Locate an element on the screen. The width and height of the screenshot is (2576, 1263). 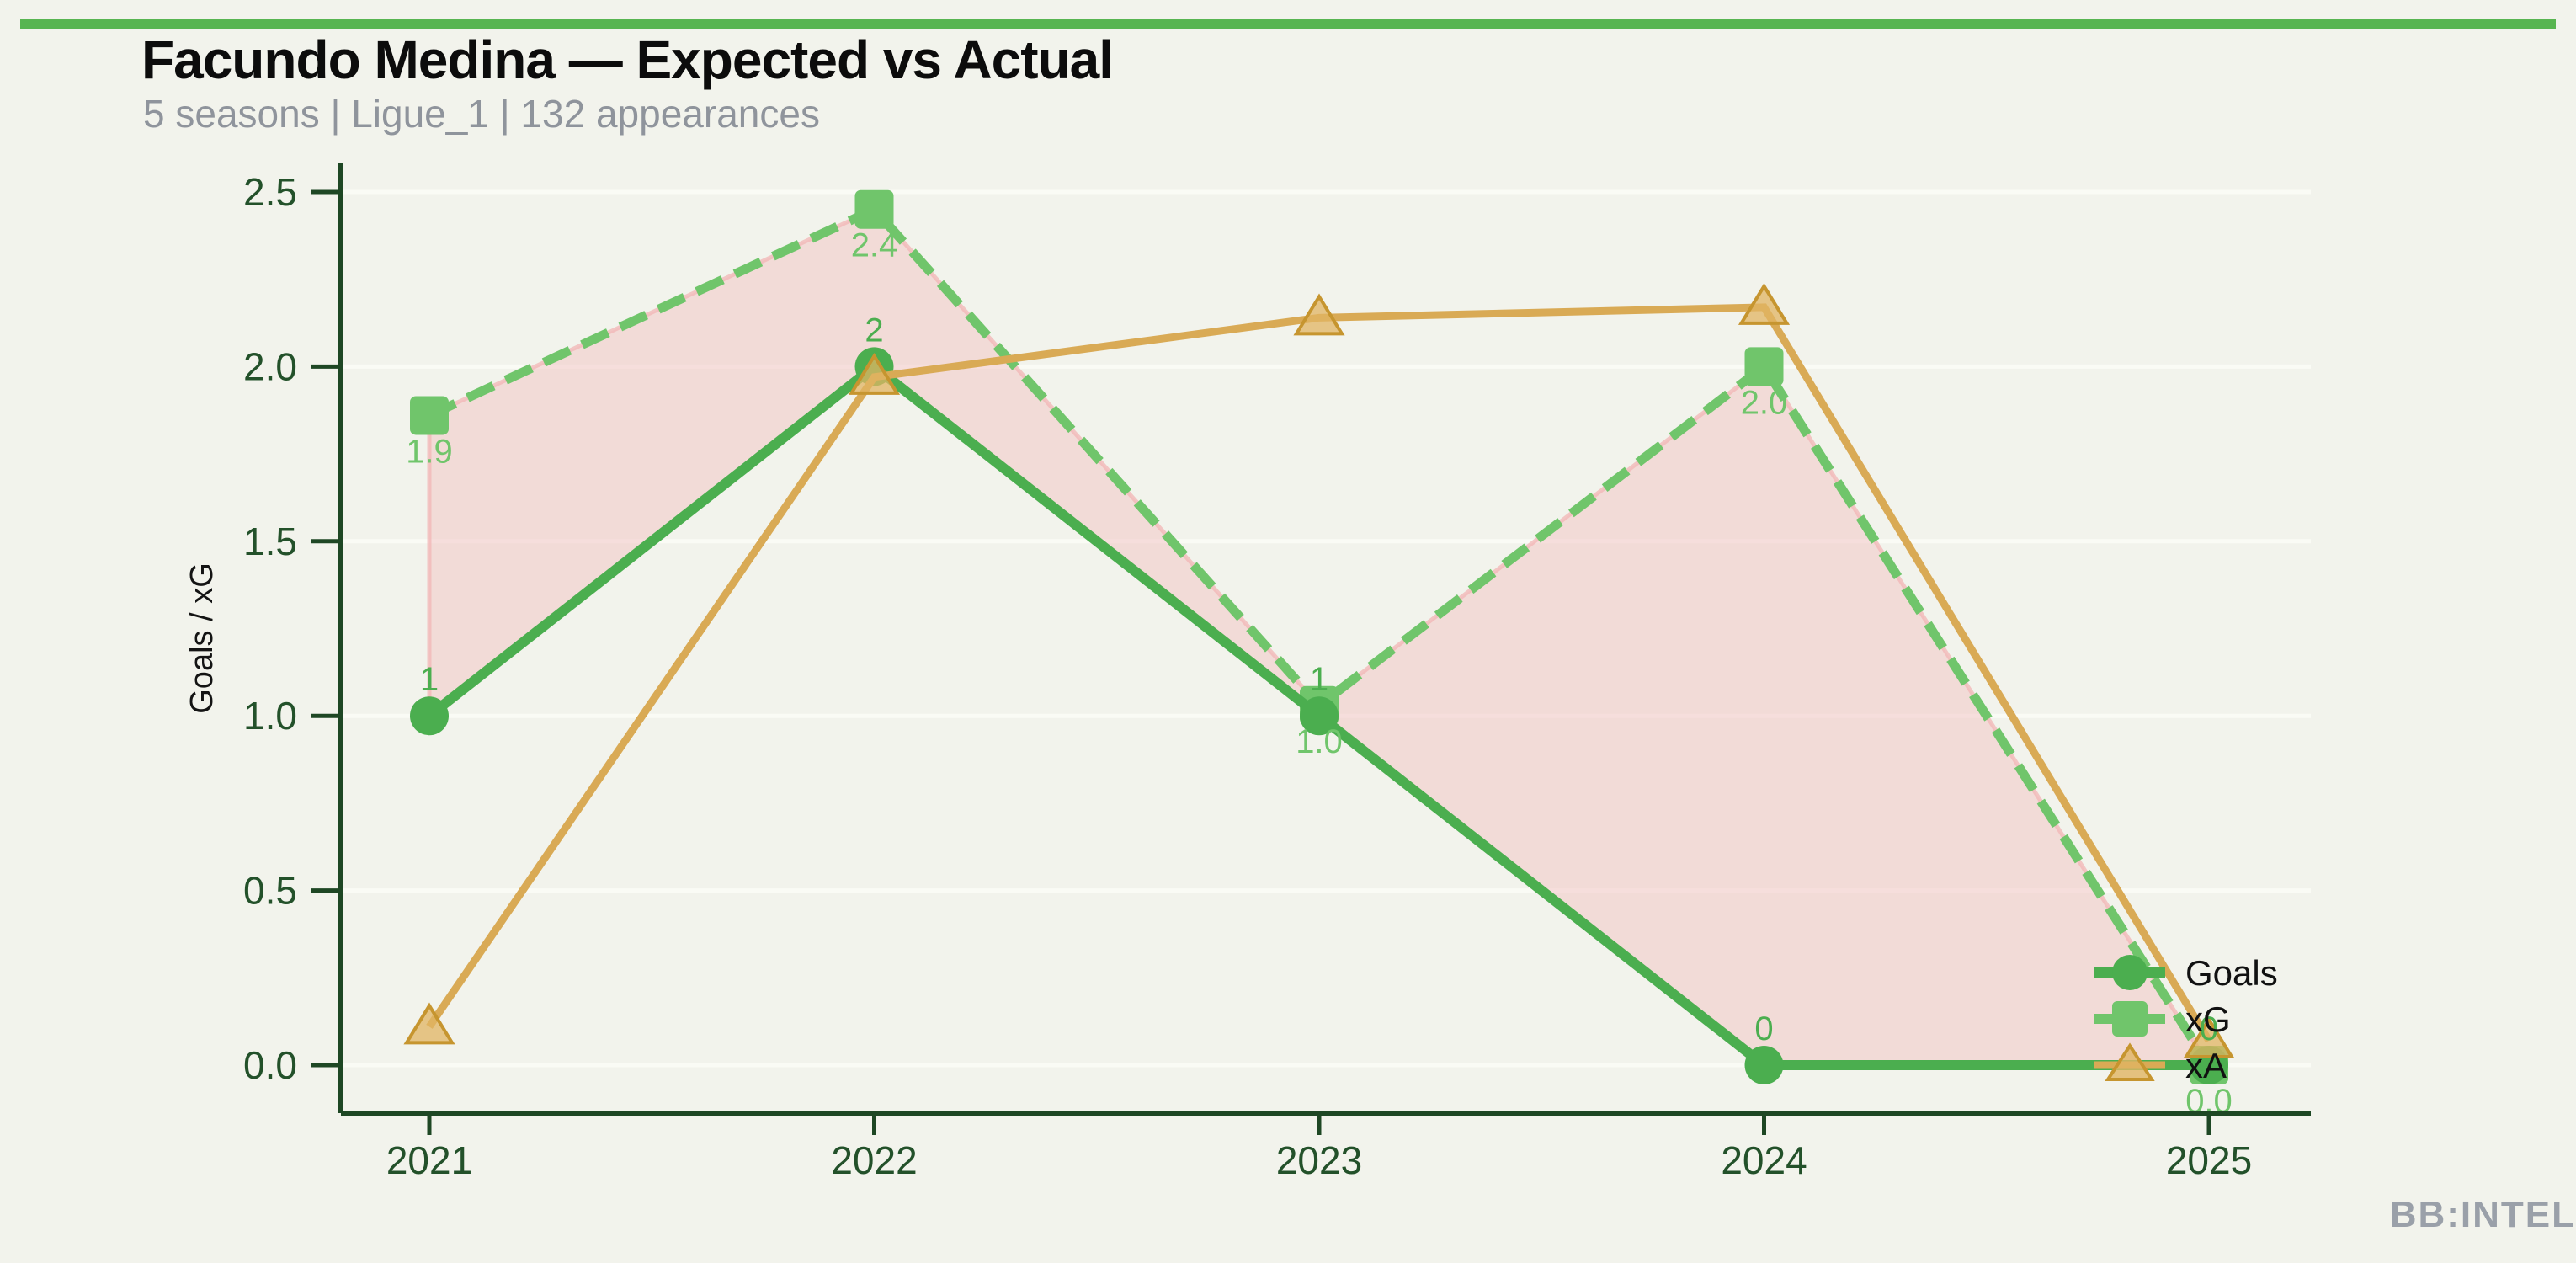
xg-value-label: 2.4 is located at coordinates (874, 245).